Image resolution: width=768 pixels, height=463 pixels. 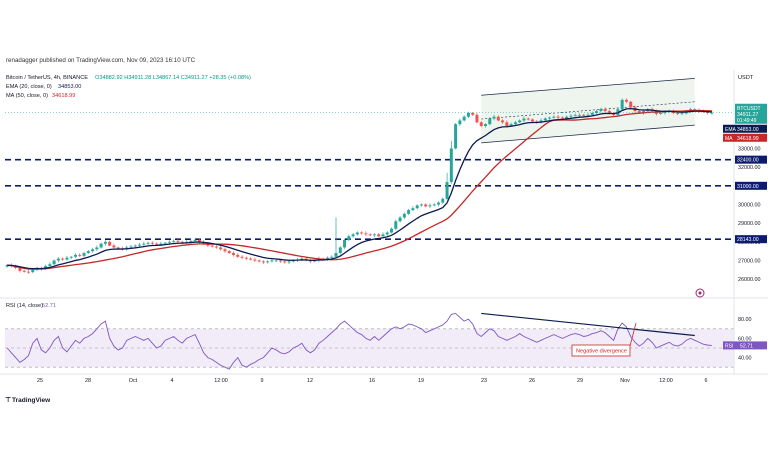 I want to click on rsi-tick-label: 40.00, so click(x=745, y=359).